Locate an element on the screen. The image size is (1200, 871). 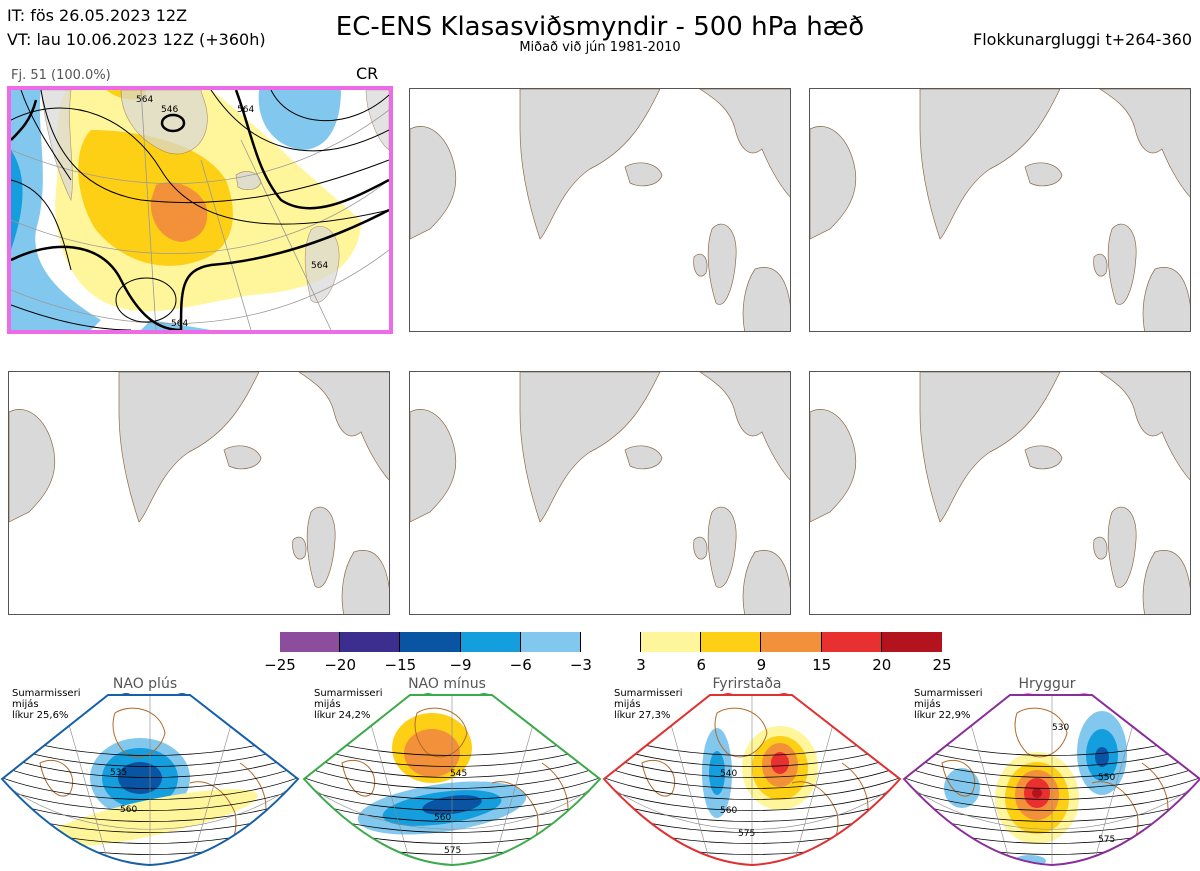
colorbar-tick-label: 9 is located at coordinates (761, 665).